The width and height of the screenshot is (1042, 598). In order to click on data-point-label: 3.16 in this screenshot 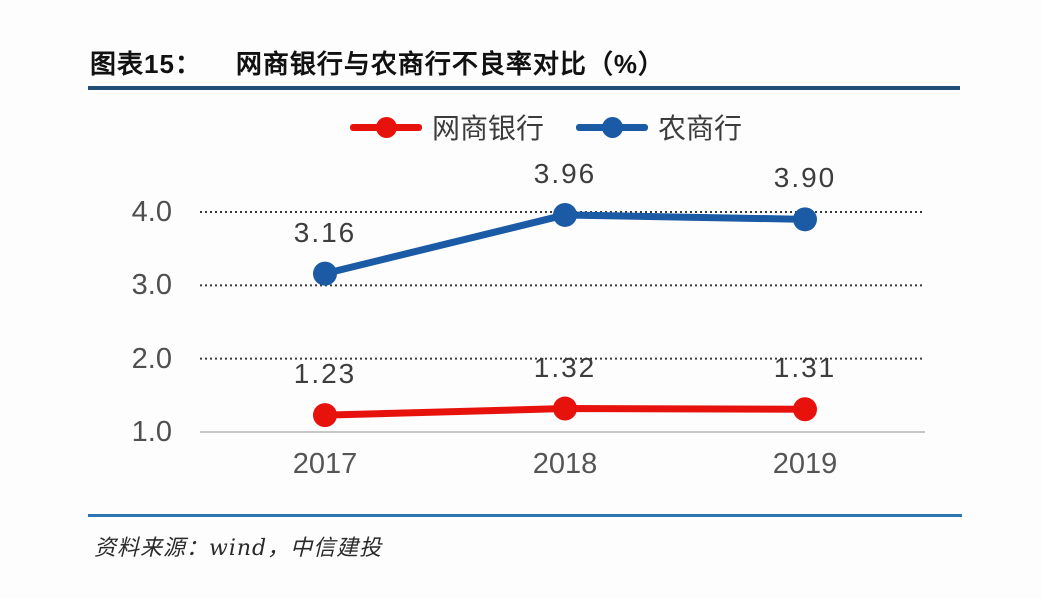, I will do `click(325, 232)`.